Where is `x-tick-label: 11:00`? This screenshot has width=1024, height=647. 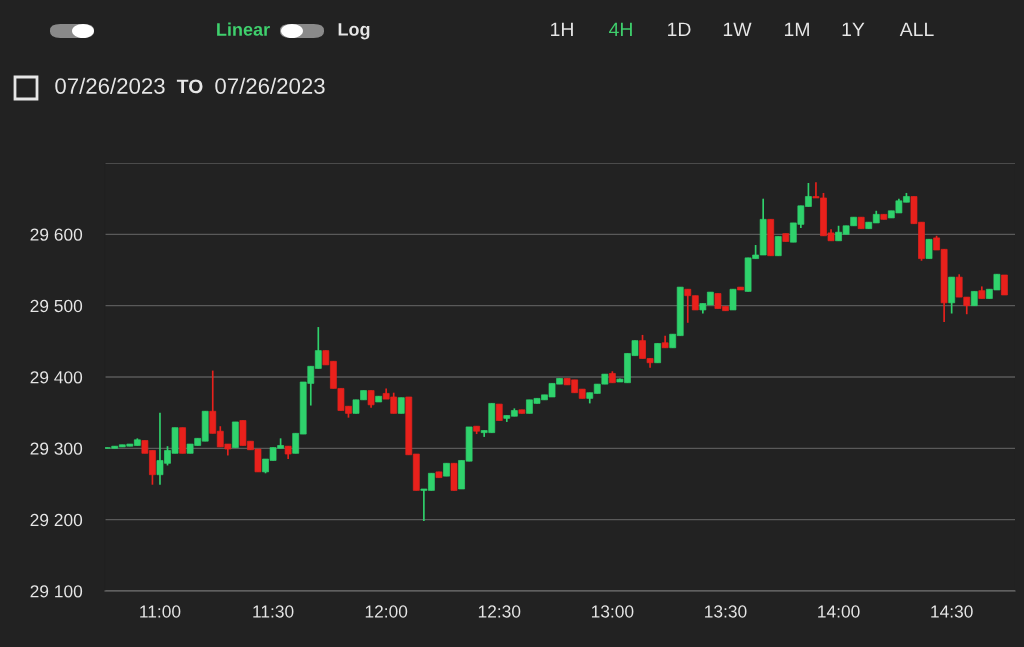 x-tick-label: 11:00 is located at coordinates (160, 611).